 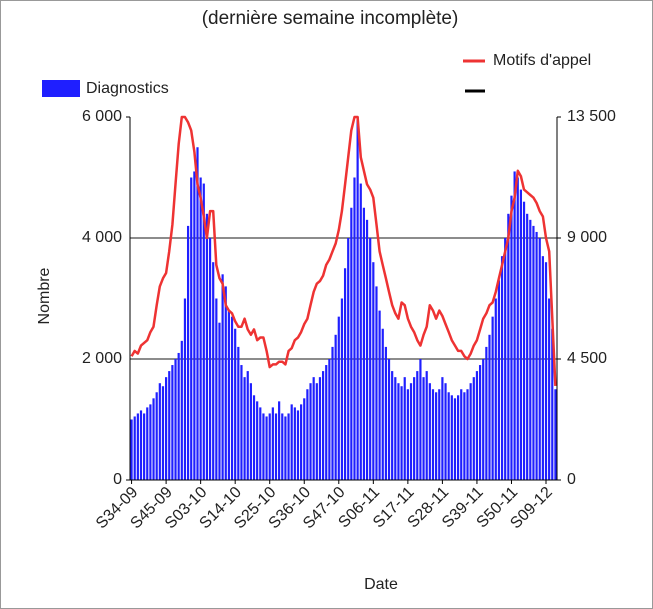 What do you see at coordinates (44, 295) in the screenshot?
I see `y-axis-label: Nombre` at bounding box center [44, 295].